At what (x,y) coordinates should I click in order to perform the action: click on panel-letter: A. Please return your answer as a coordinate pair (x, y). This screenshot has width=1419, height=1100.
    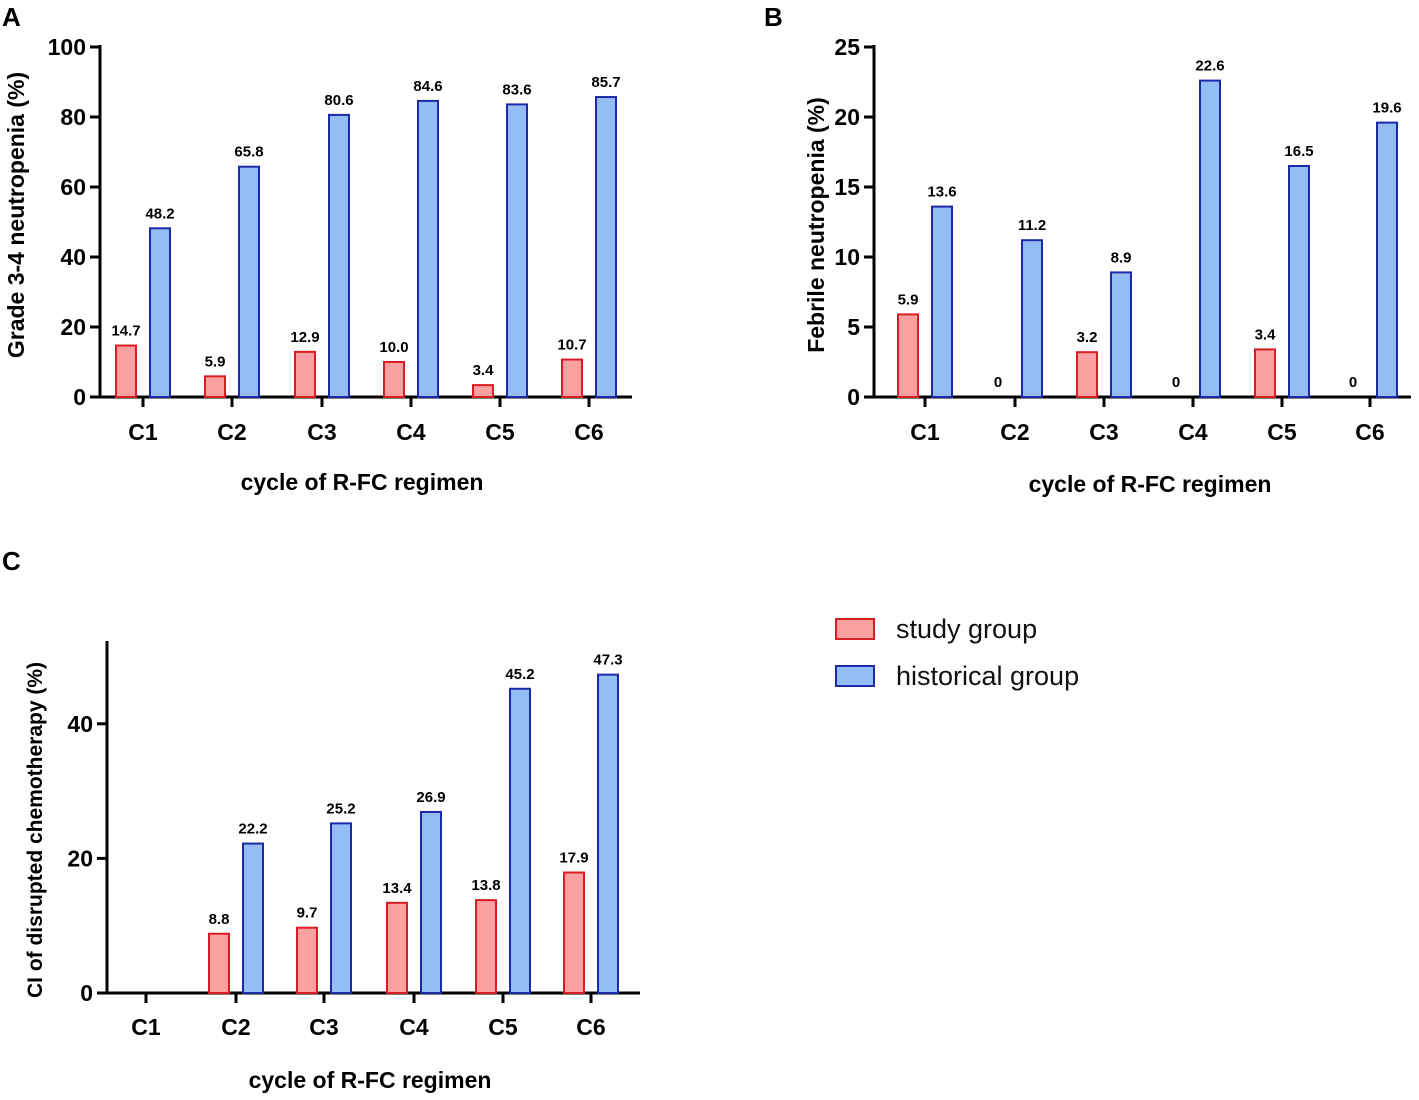
    Looking at the image, I should click on (11, 17).